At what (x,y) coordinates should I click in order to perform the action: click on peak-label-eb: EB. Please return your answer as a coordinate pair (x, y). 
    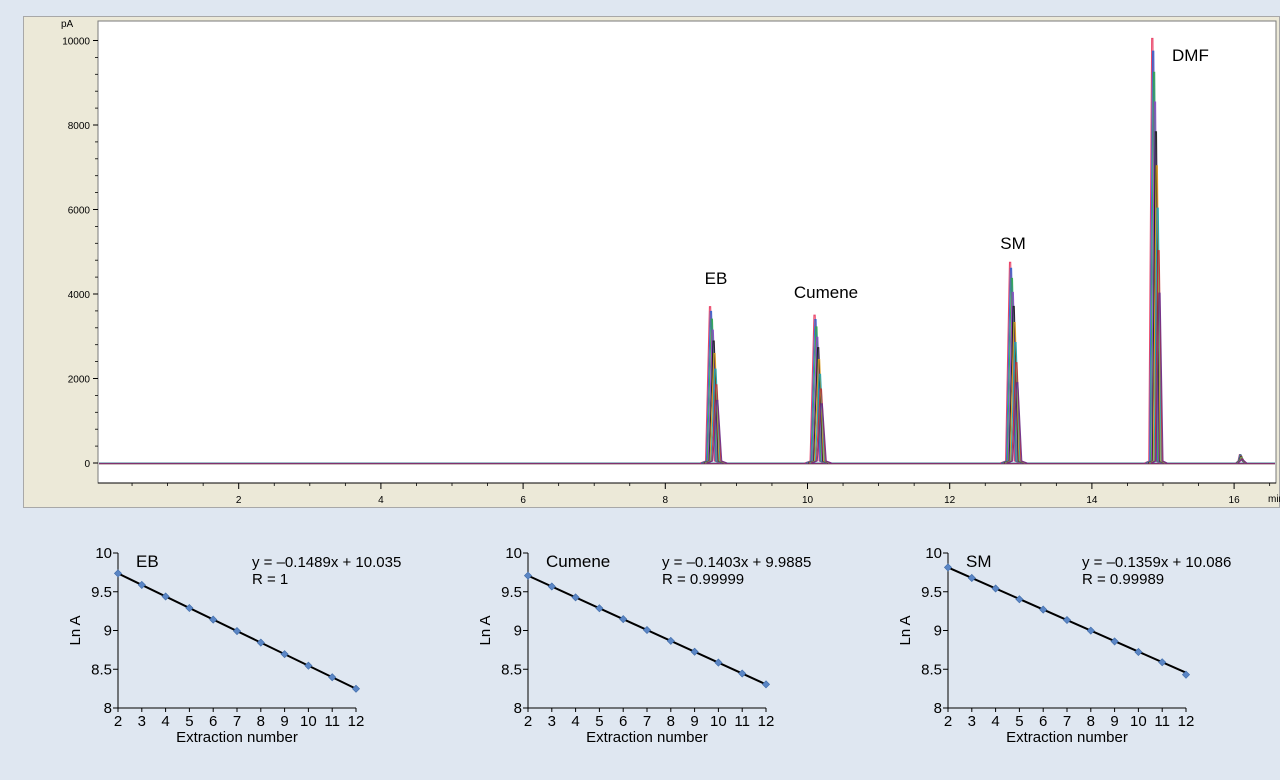
    Looking at the image, I should click on (716, 278).